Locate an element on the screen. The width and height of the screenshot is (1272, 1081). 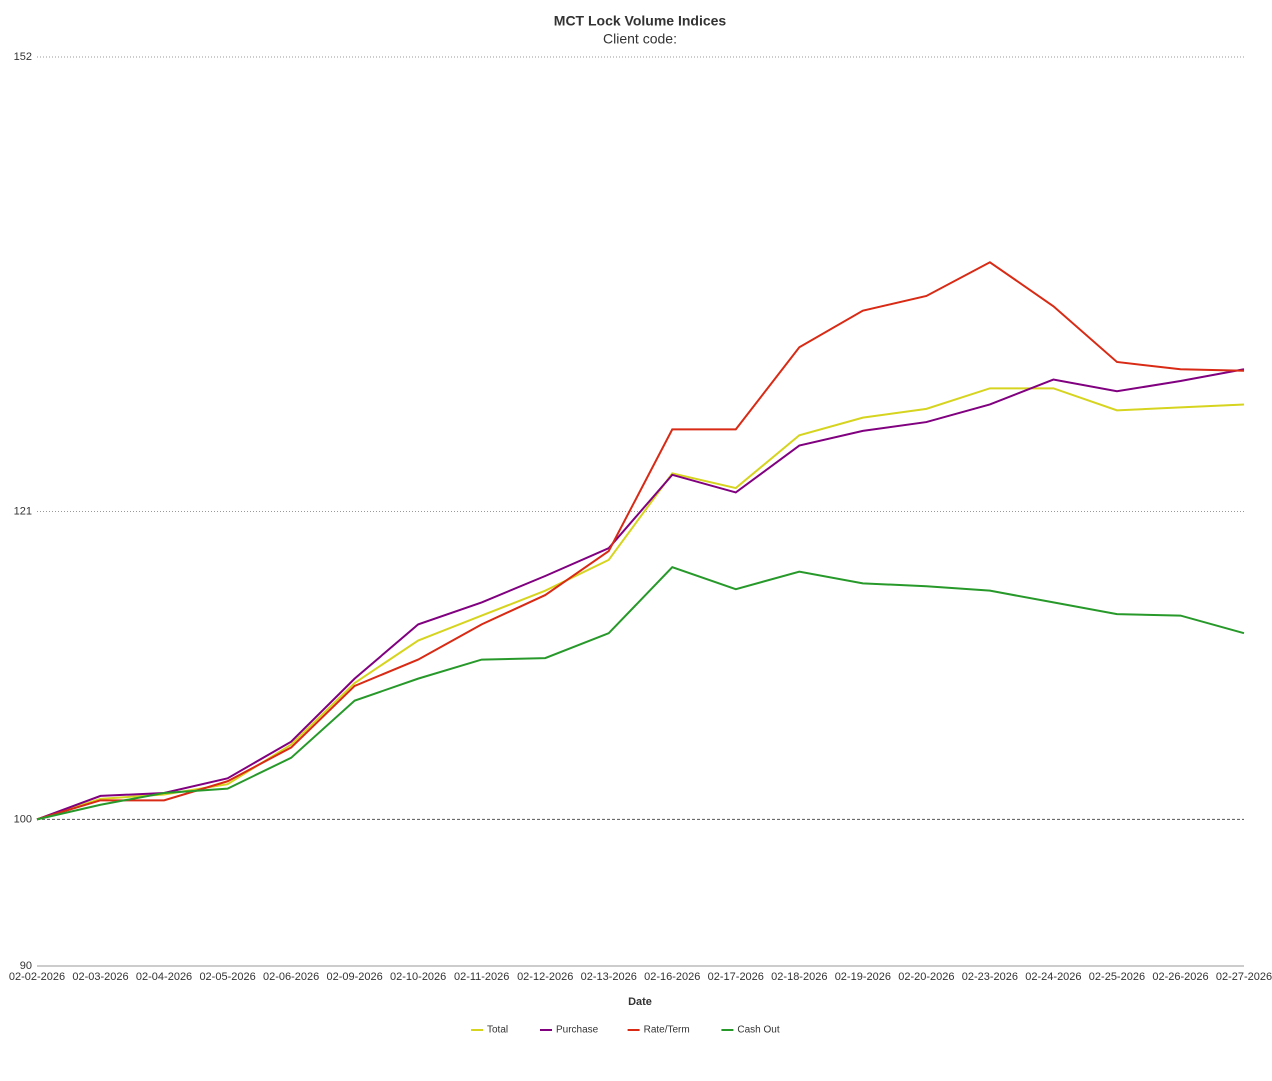
x-tick-label: 02-04-2026 is located at coordinates (164, 977).